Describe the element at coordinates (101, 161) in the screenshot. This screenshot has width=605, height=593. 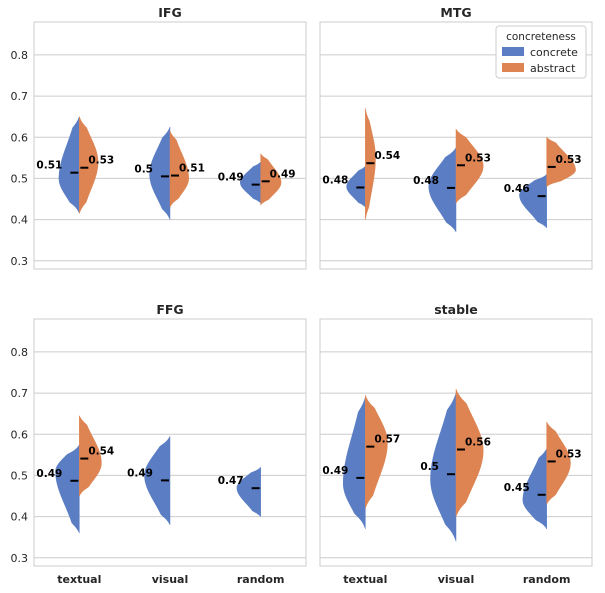
I see `abstract-mean-label-textual: 0.53` at that location.